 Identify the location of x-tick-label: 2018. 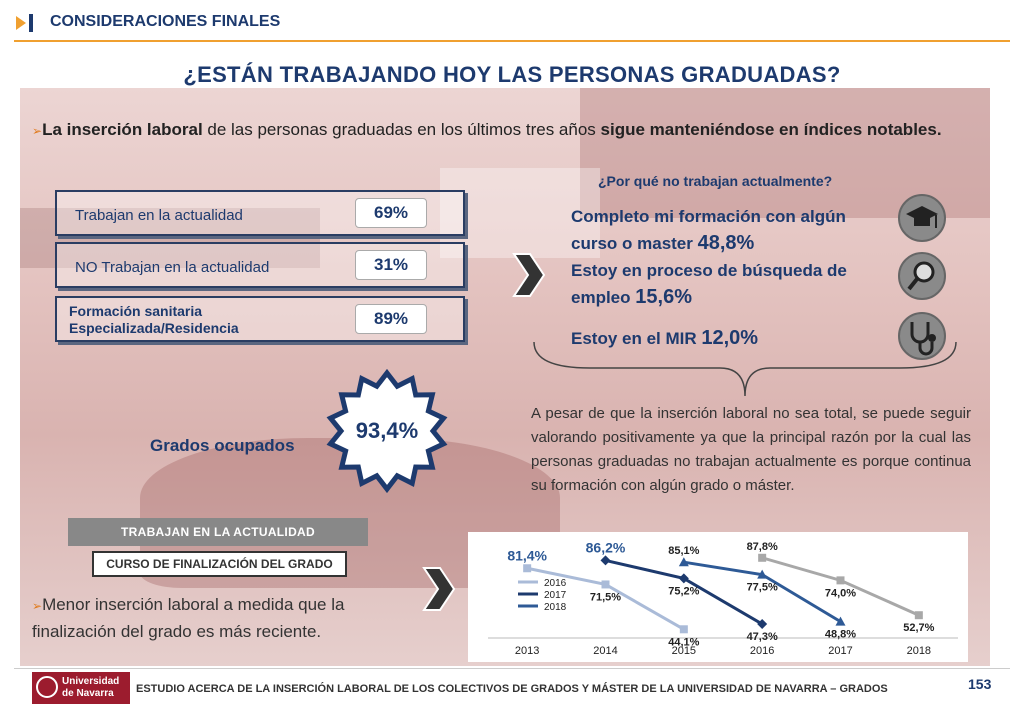
(919, 651).